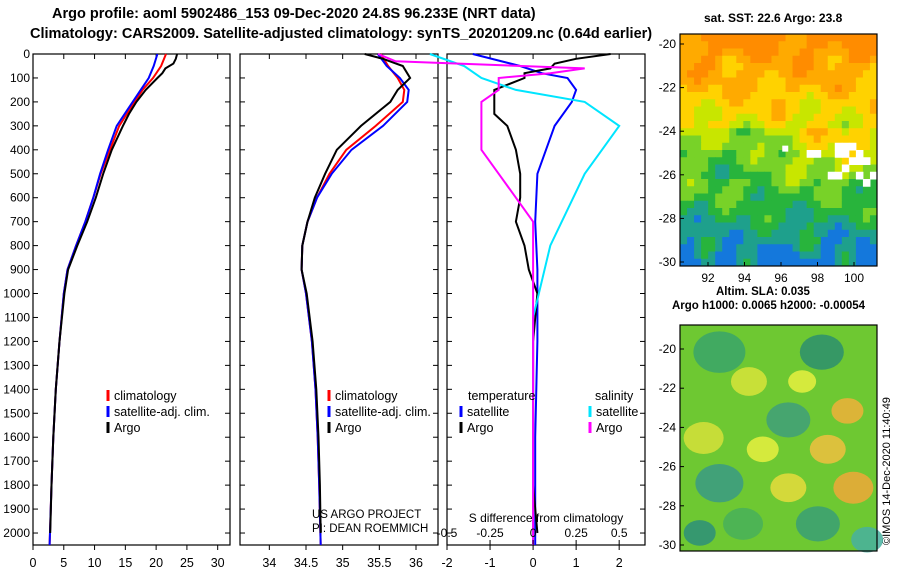 The height and width of the screenshot is (580, 900). Describe the element at coordinates (16, 461) in the screenshot. I see `depth-tick-label: 1700` at that location.